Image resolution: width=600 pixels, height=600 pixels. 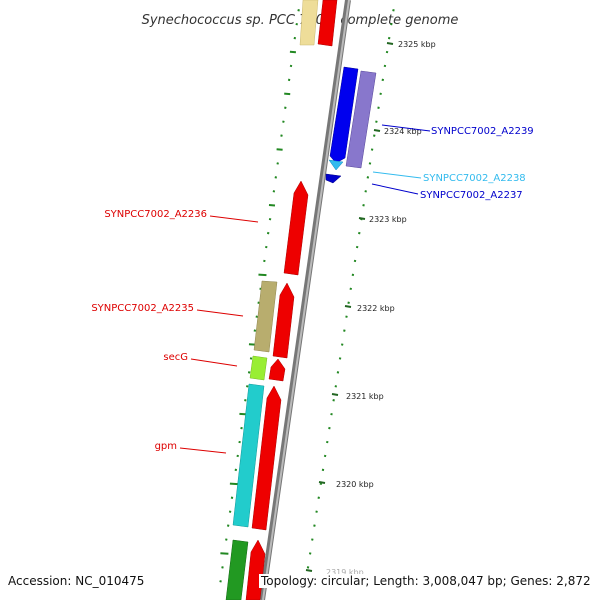 What do you see at coordinates (277, 370) in the screenshot?
I see `cds-secG` at bounding box center [277, 370].